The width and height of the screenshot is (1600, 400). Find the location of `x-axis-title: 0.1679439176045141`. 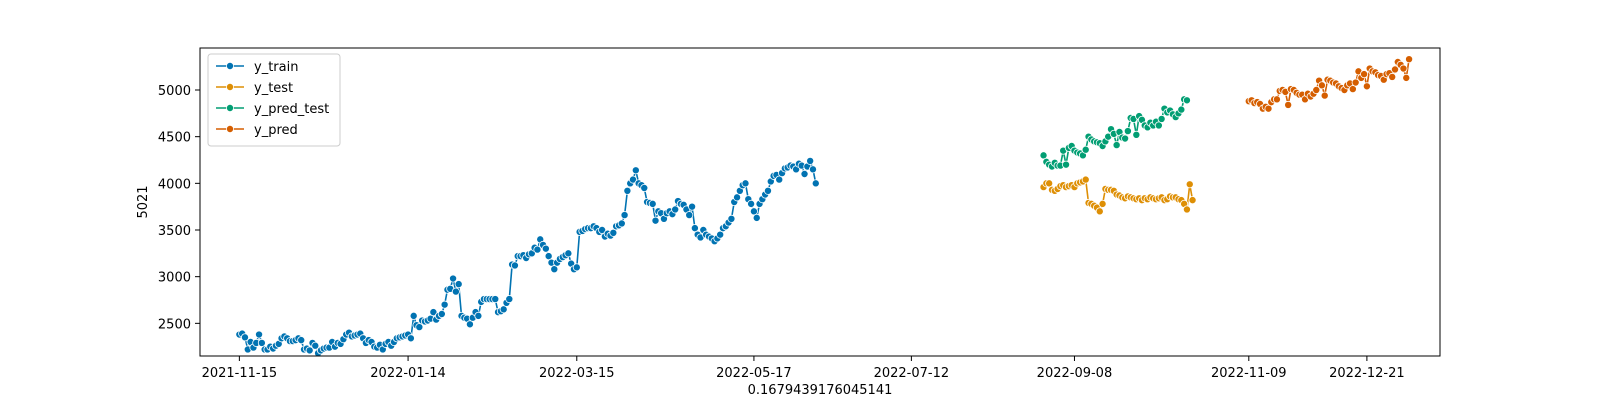

x-axis-title: 0.1679439176045141 is located at coordinates (820, 390).